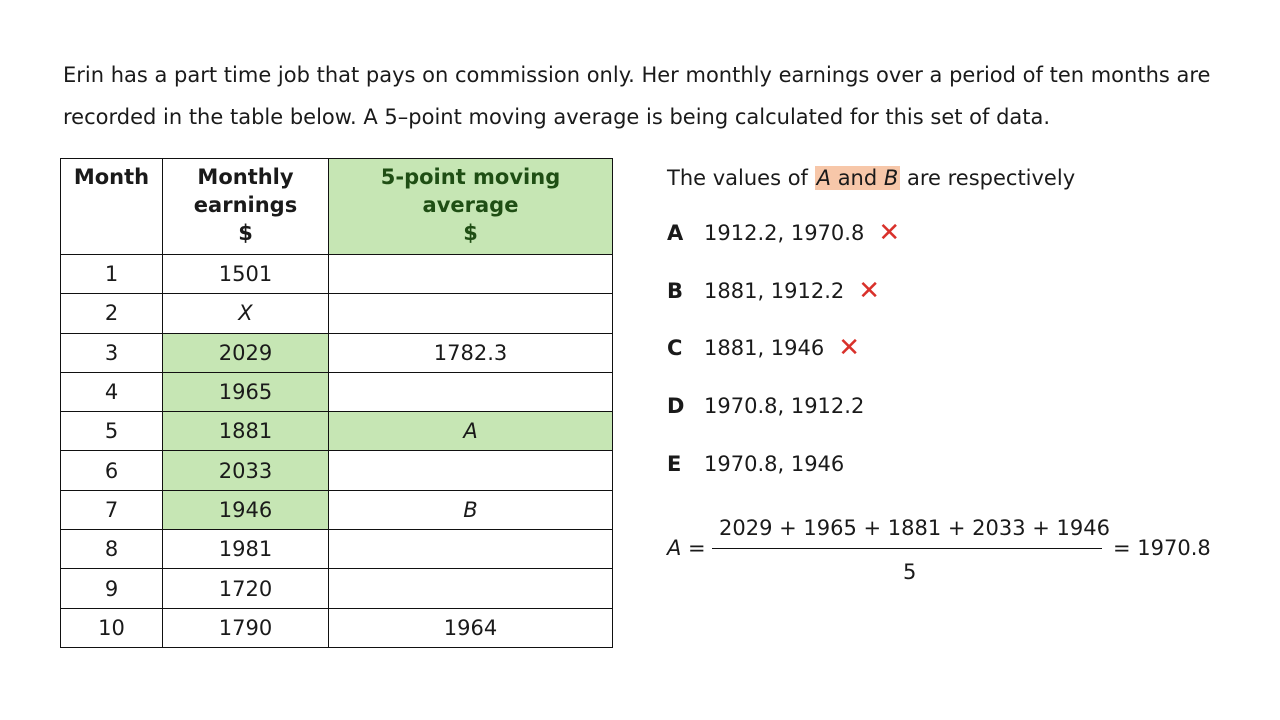  What do you see at coordinates (470, 431) in the screenshot?
I see `moving-average-cell: A` at bounding box center [470, 431].